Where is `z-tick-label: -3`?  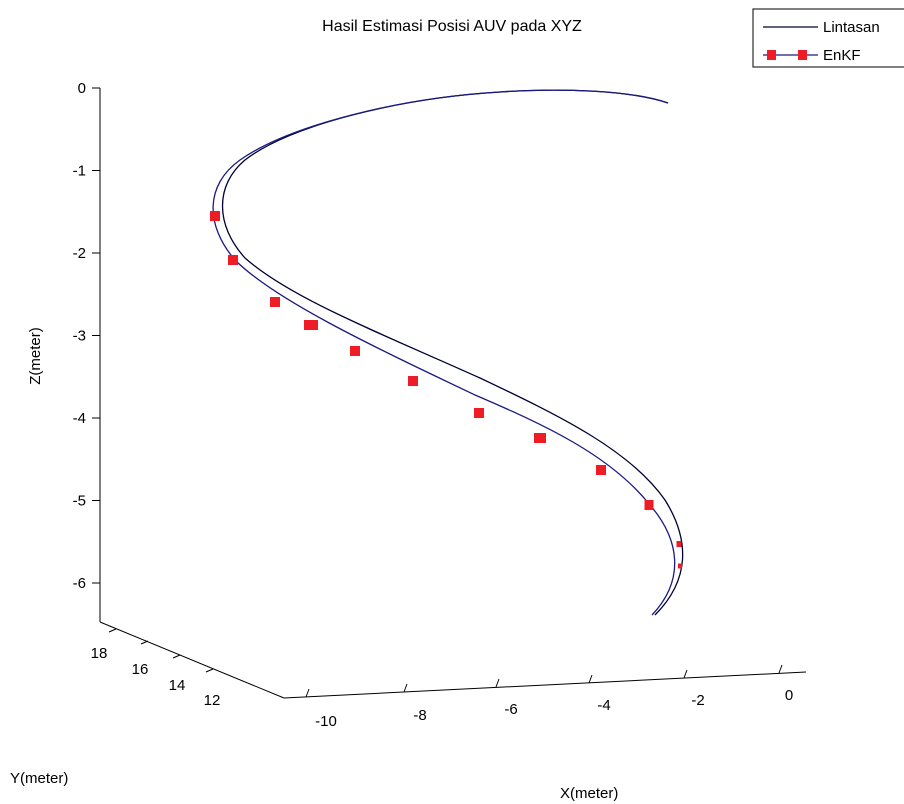 z-tick-label: -3 is located at coordinates (79, 336).